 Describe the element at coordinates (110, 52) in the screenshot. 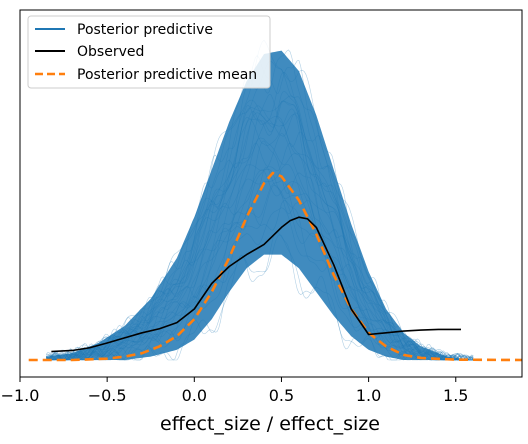

I see `legend-label-observed: Observed` at that location.